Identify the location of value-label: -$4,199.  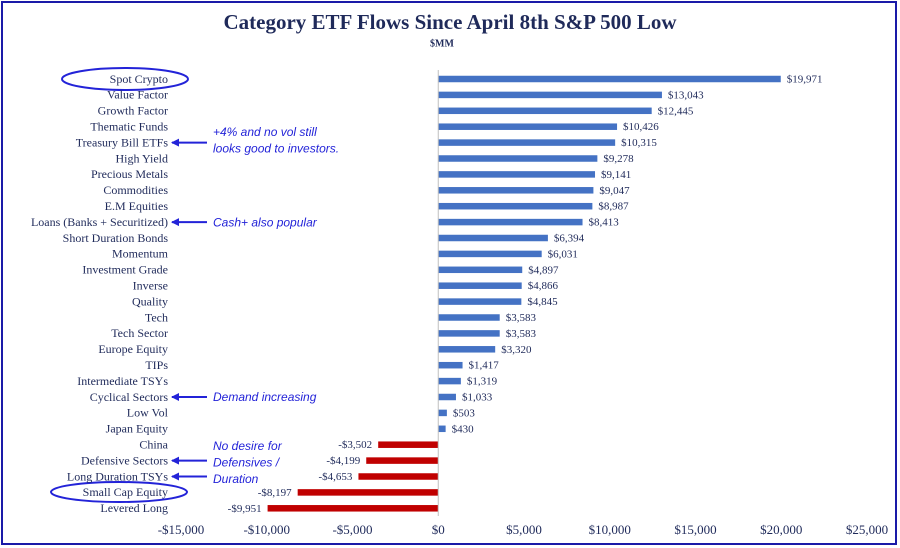
(343, 461).